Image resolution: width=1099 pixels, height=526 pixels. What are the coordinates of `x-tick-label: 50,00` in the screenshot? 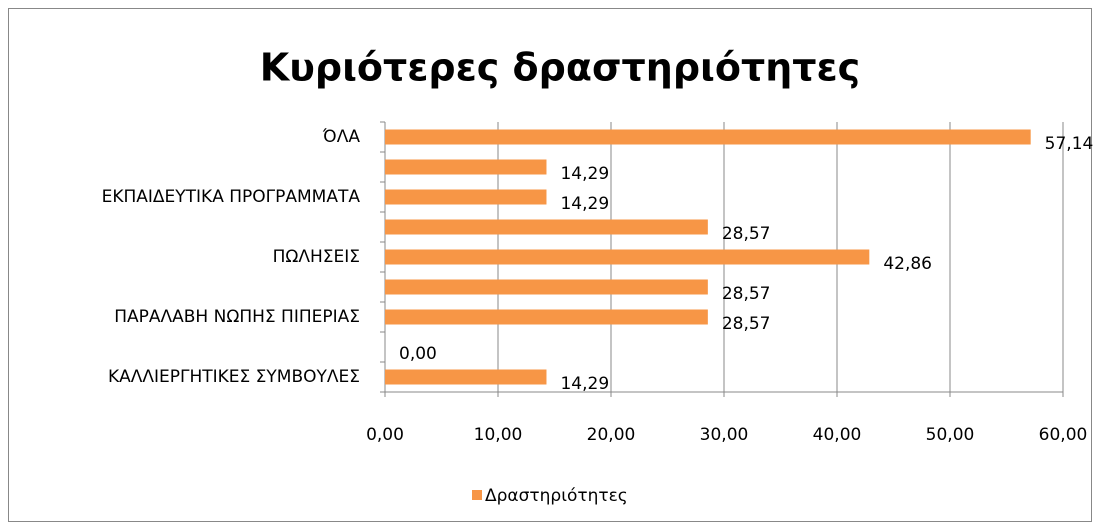 It's located at (950, 435).